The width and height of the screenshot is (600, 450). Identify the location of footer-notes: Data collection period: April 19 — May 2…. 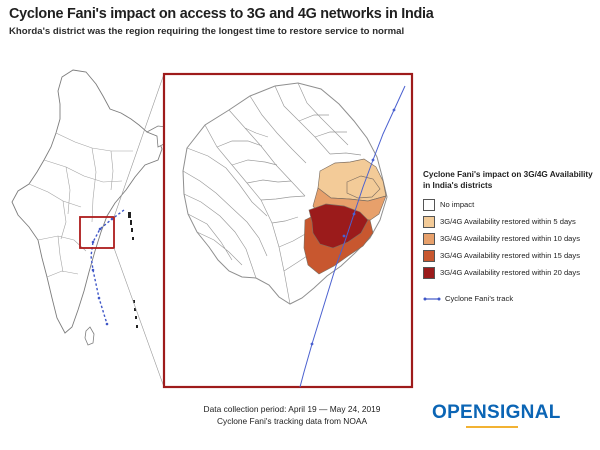
(292, 415).